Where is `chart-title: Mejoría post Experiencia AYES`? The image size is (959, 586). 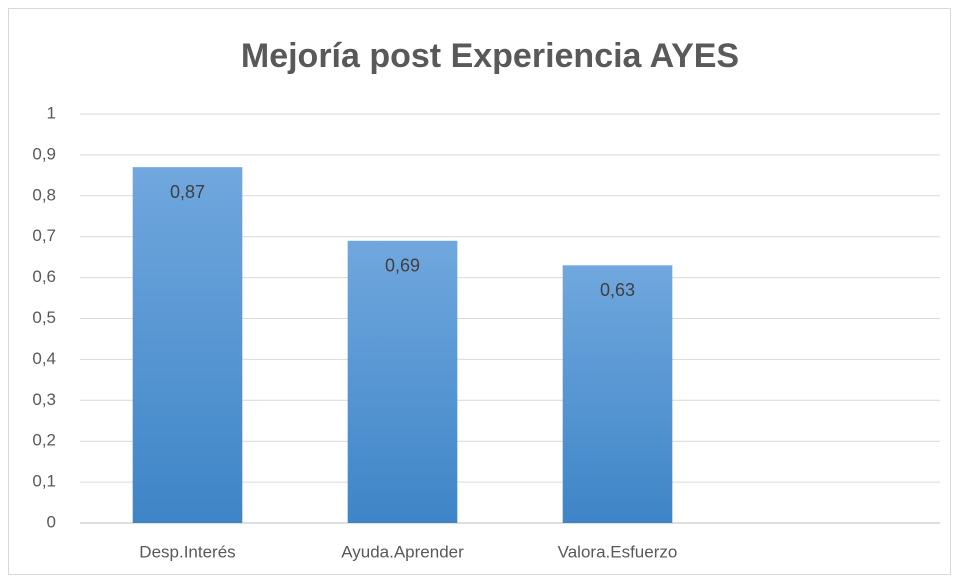 chart-title: Mejoría post Experiencia AYES is located at coordinates (490, 56).